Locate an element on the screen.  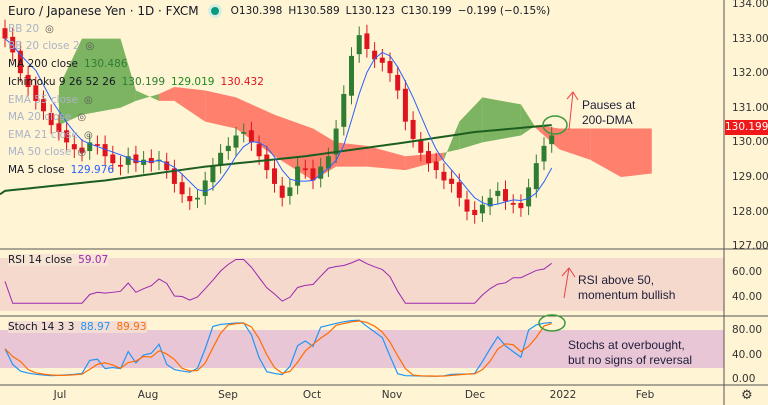
legend-label: MA 20 close is located at coordinates (40, 117).